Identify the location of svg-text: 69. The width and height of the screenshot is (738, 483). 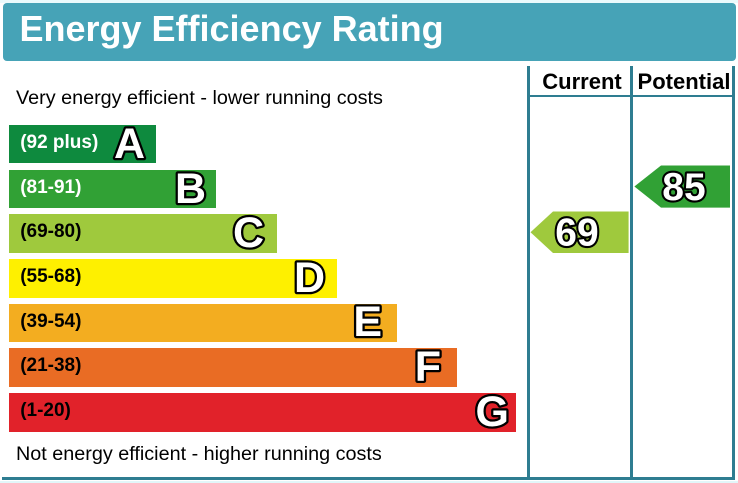
(576, 233).